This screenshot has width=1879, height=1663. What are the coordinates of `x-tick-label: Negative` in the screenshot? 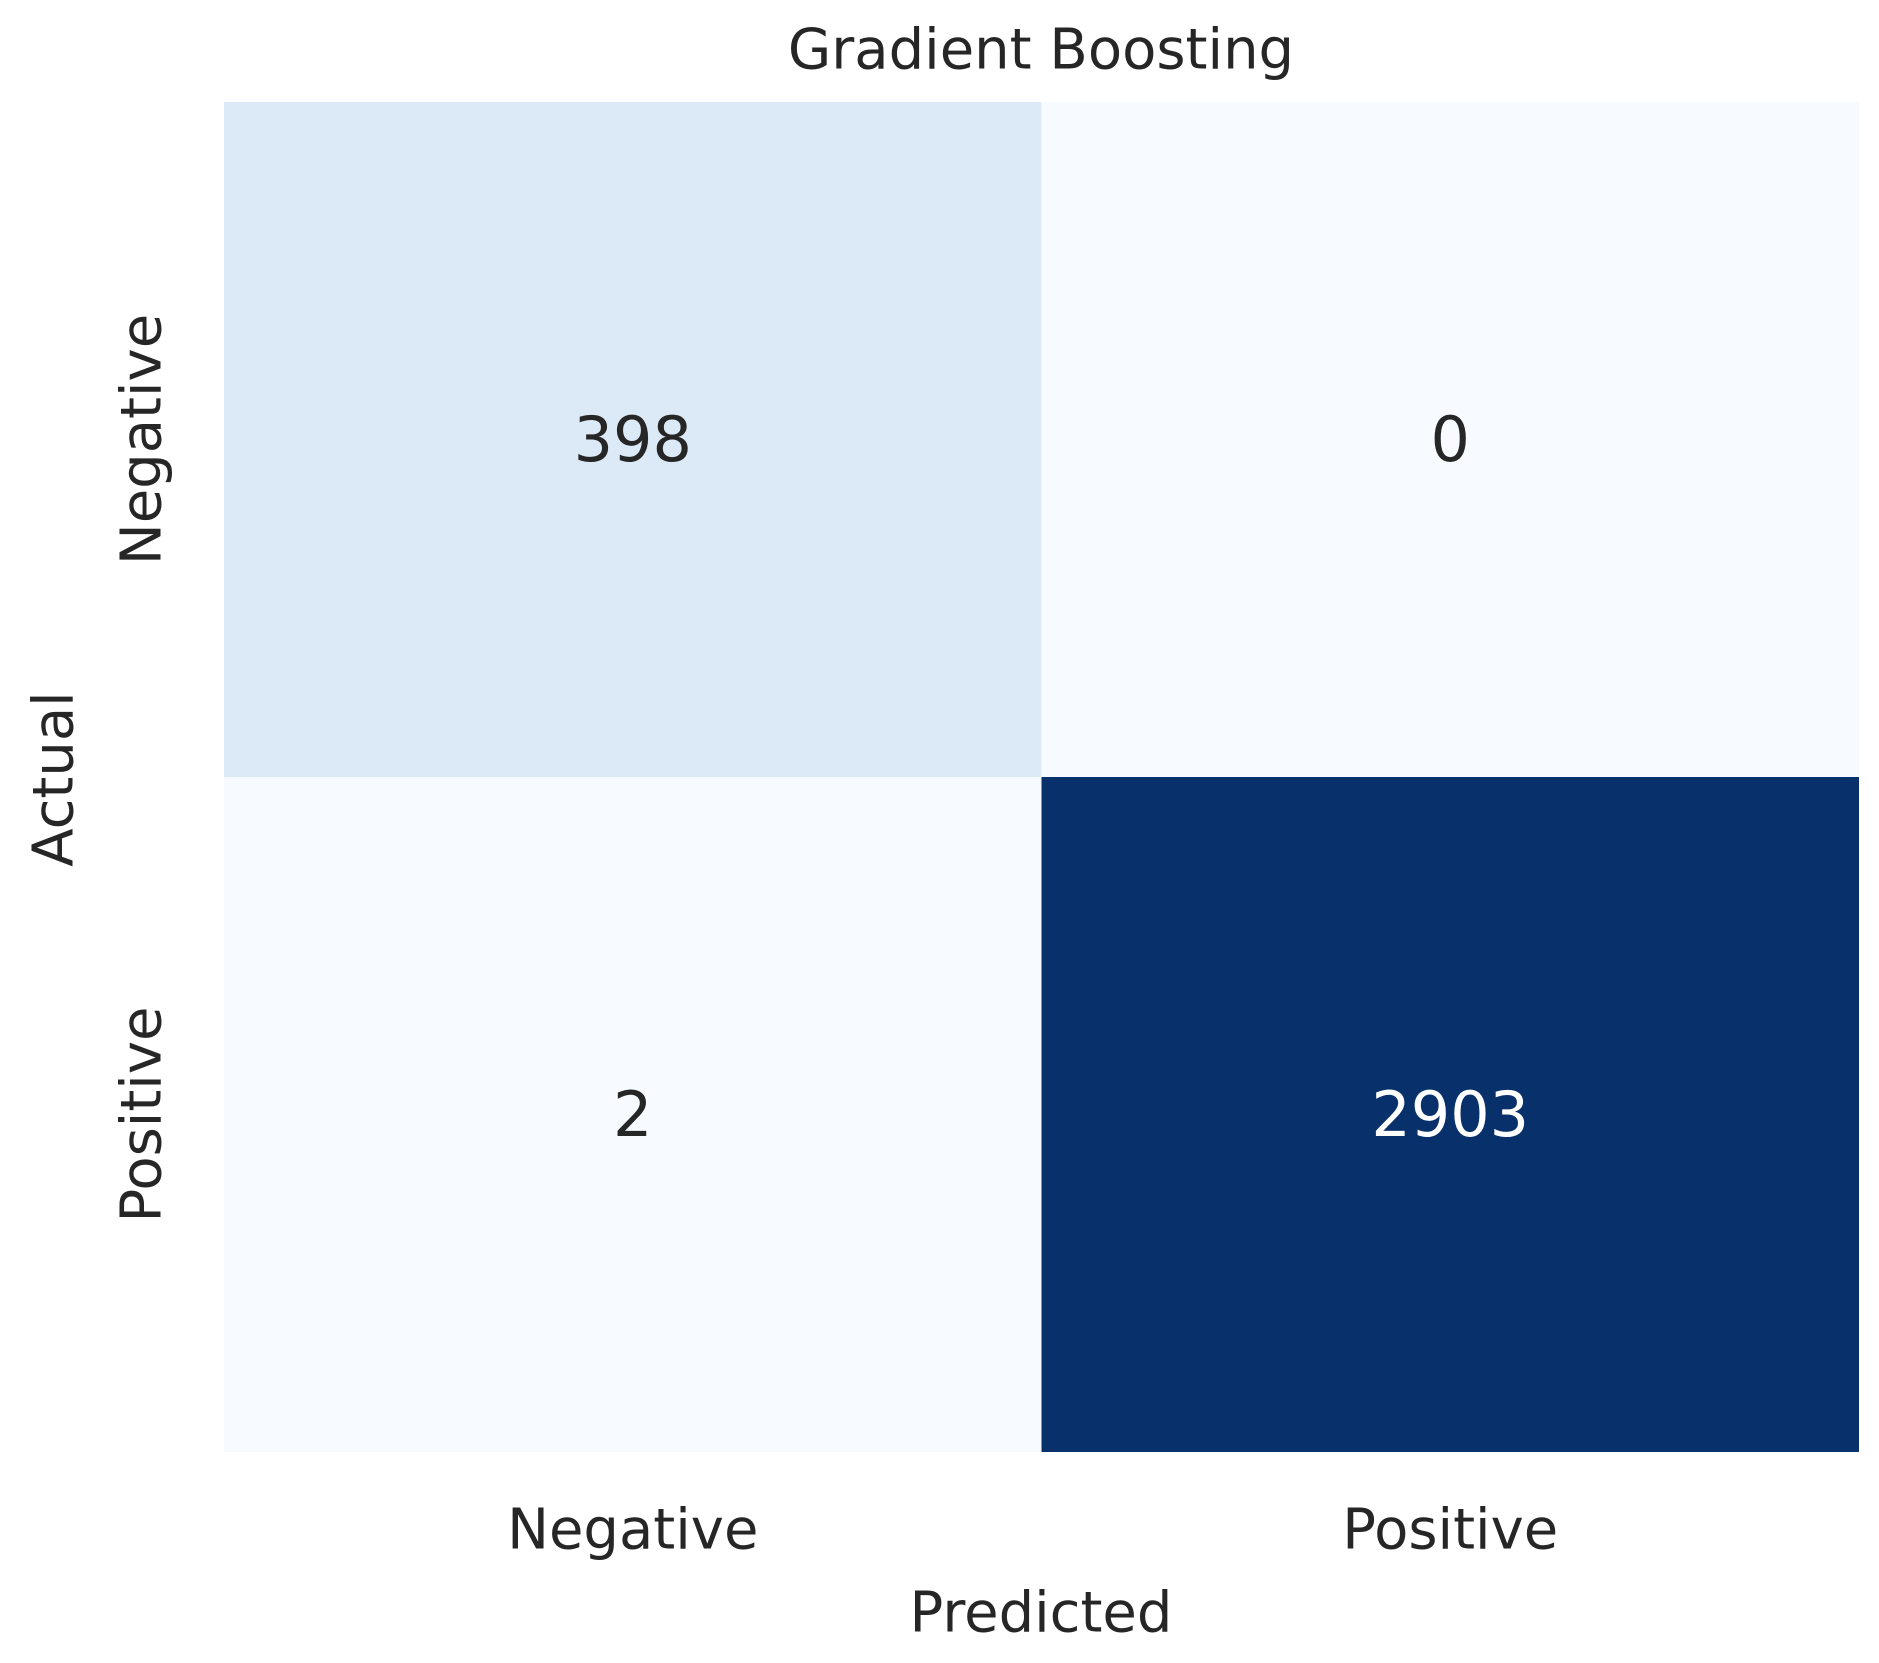 It's located at (632, 1530).